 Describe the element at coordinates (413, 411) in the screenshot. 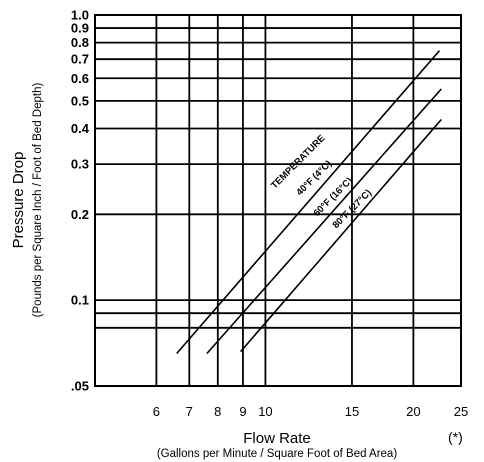

I see `x-tick-label: 20` at that location.